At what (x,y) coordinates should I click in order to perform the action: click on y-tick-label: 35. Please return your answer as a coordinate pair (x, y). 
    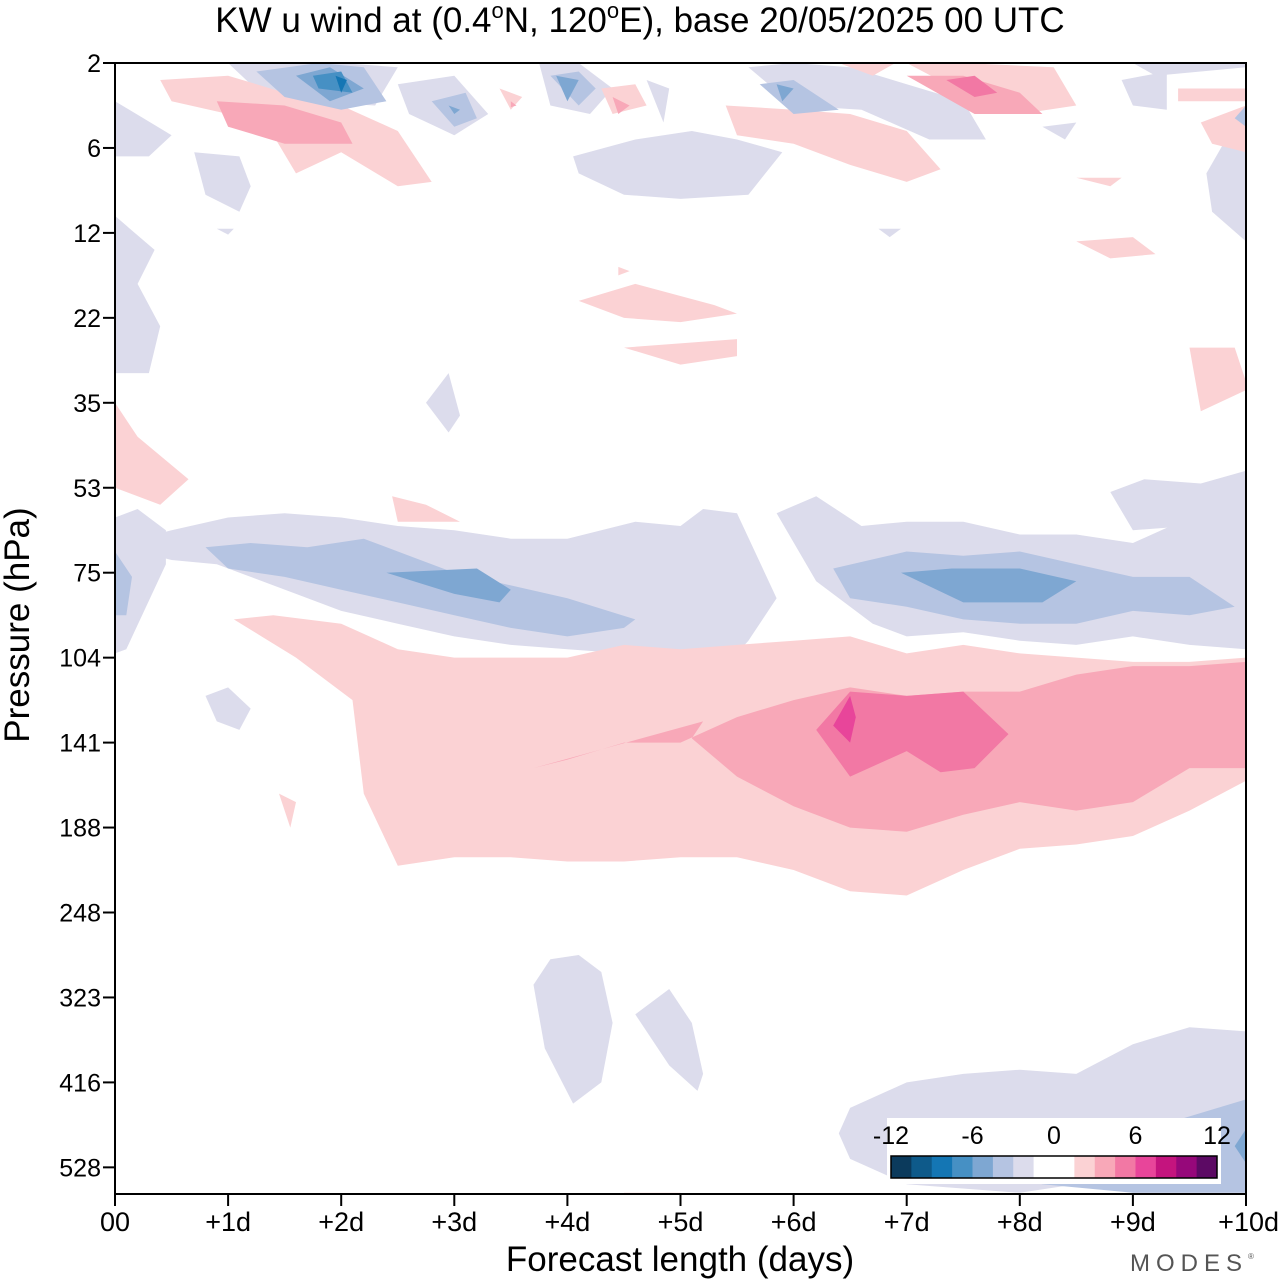
    Looking at the image, I should click on (87, 404).